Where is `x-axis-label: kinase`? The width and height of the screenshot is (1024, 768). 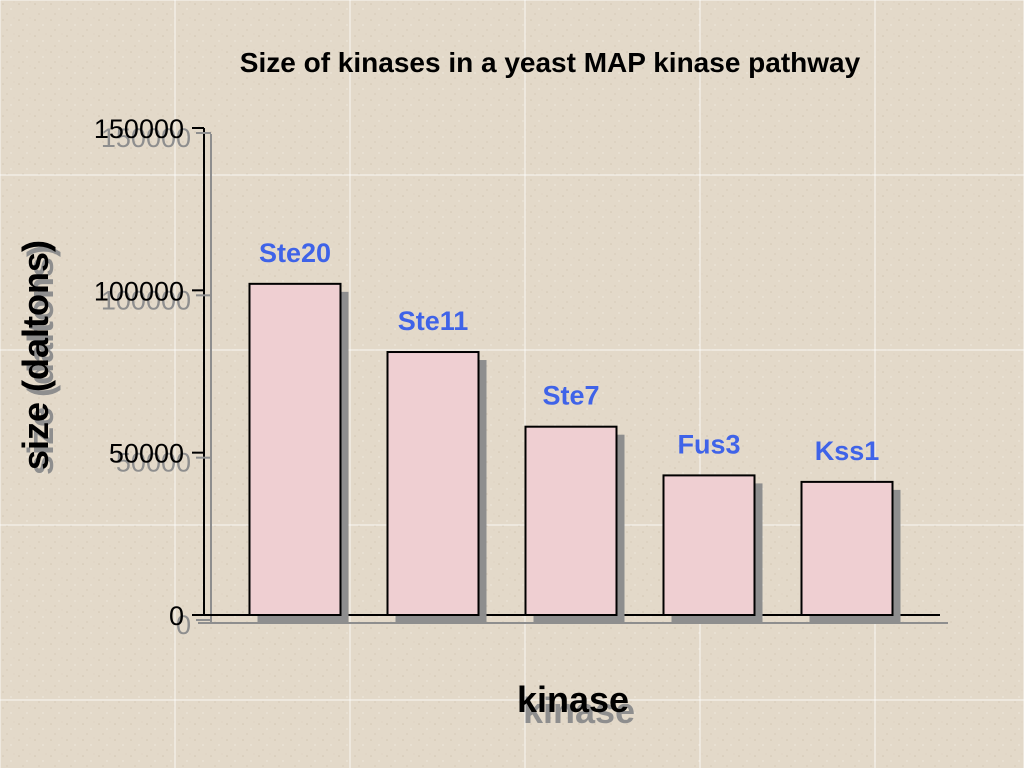
x-axis-label: kinase is located at coordinates (573, 699).